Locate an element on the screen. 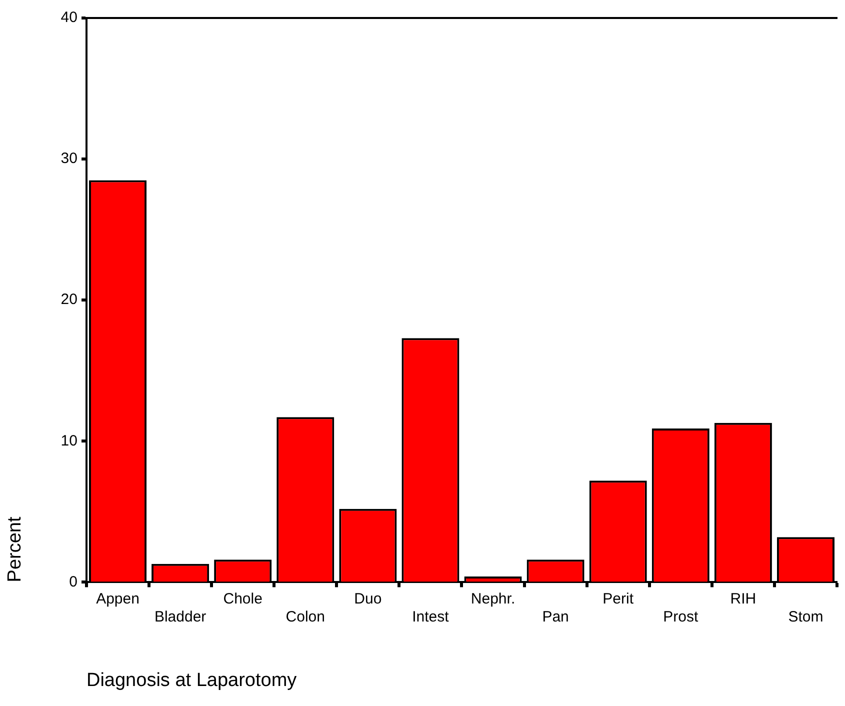 This screenshot has height=706, width=845. x-tick-label: Chole is located at coordinates (242, 599).